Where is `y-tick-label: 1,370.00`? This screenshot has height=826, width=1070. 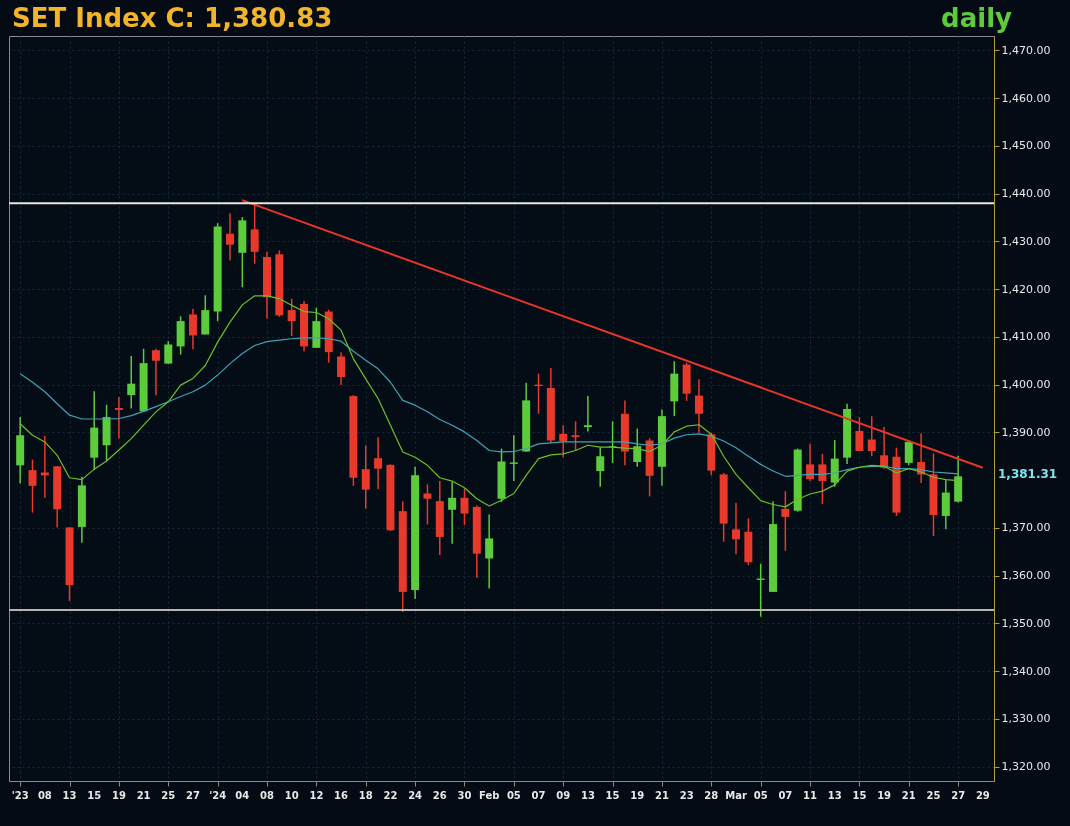 y-tick-label: 1,370.00 is located at coordinates (1026, 528).